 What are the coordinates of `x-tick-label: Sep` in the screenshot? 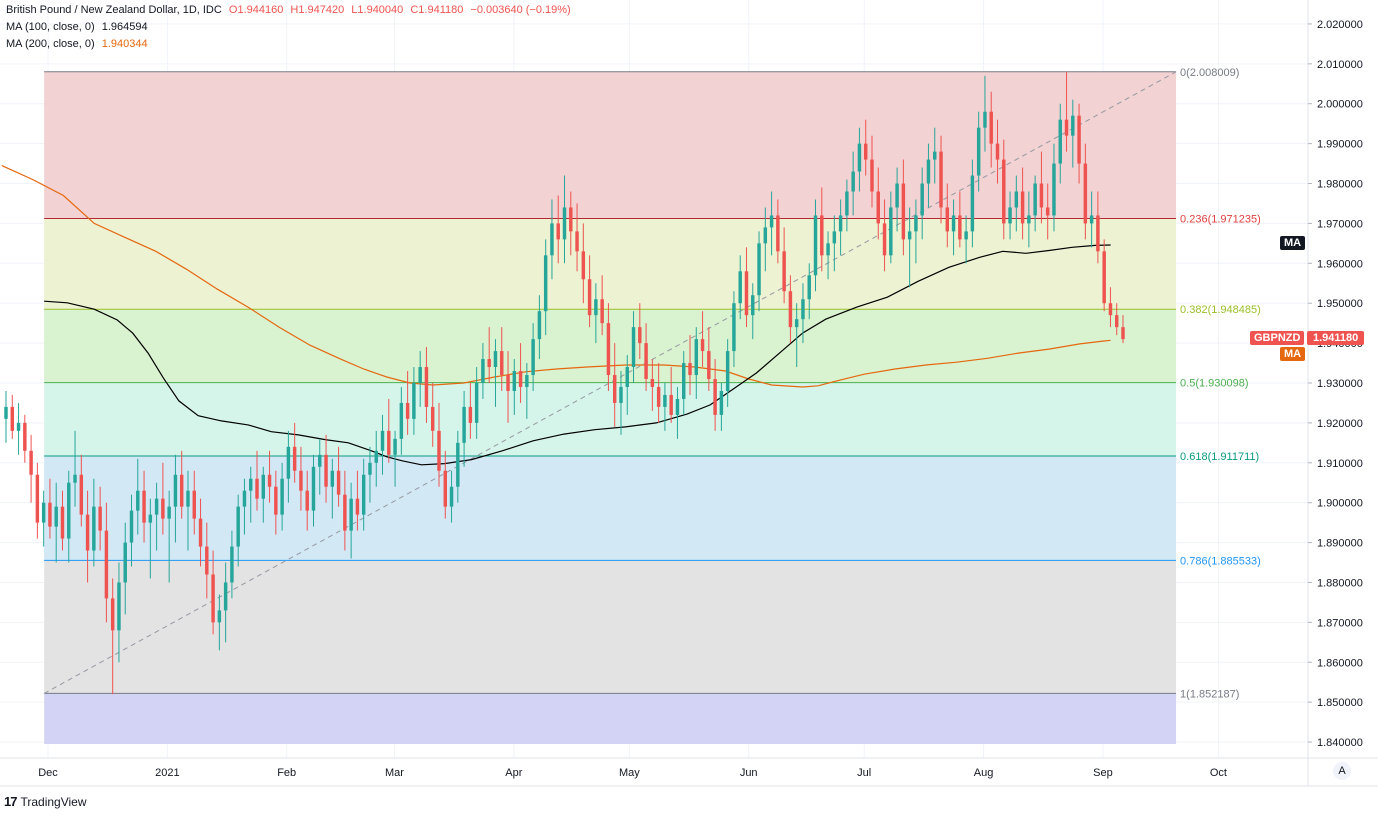 It's located at (1103, 773).